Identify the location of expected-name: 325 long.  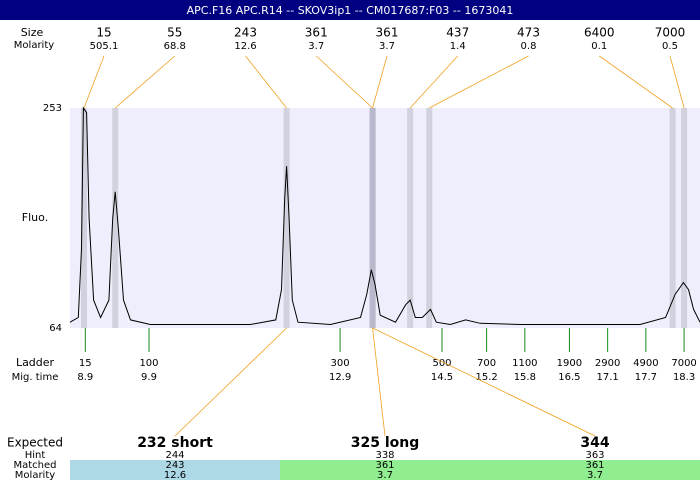
(385, 443).